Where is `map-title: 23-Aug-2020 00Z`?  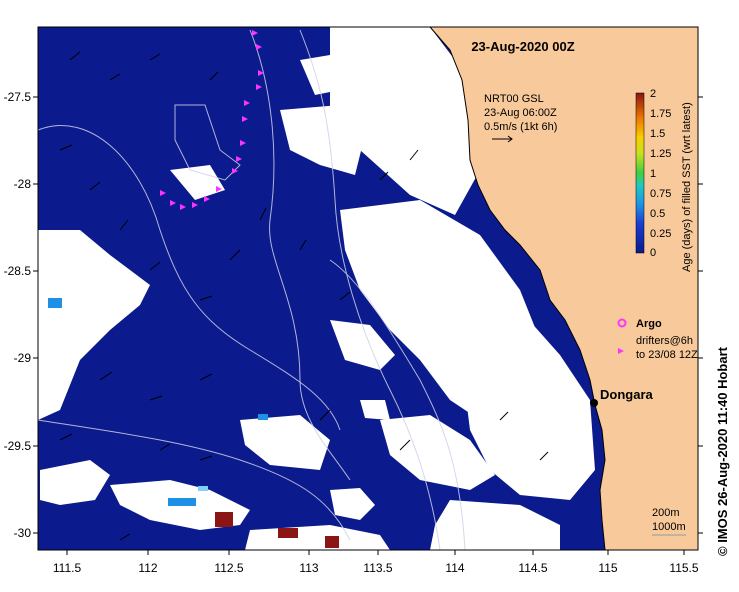
map-title: 23-Aug-2020 00Z is located at coordinates (522, 46).